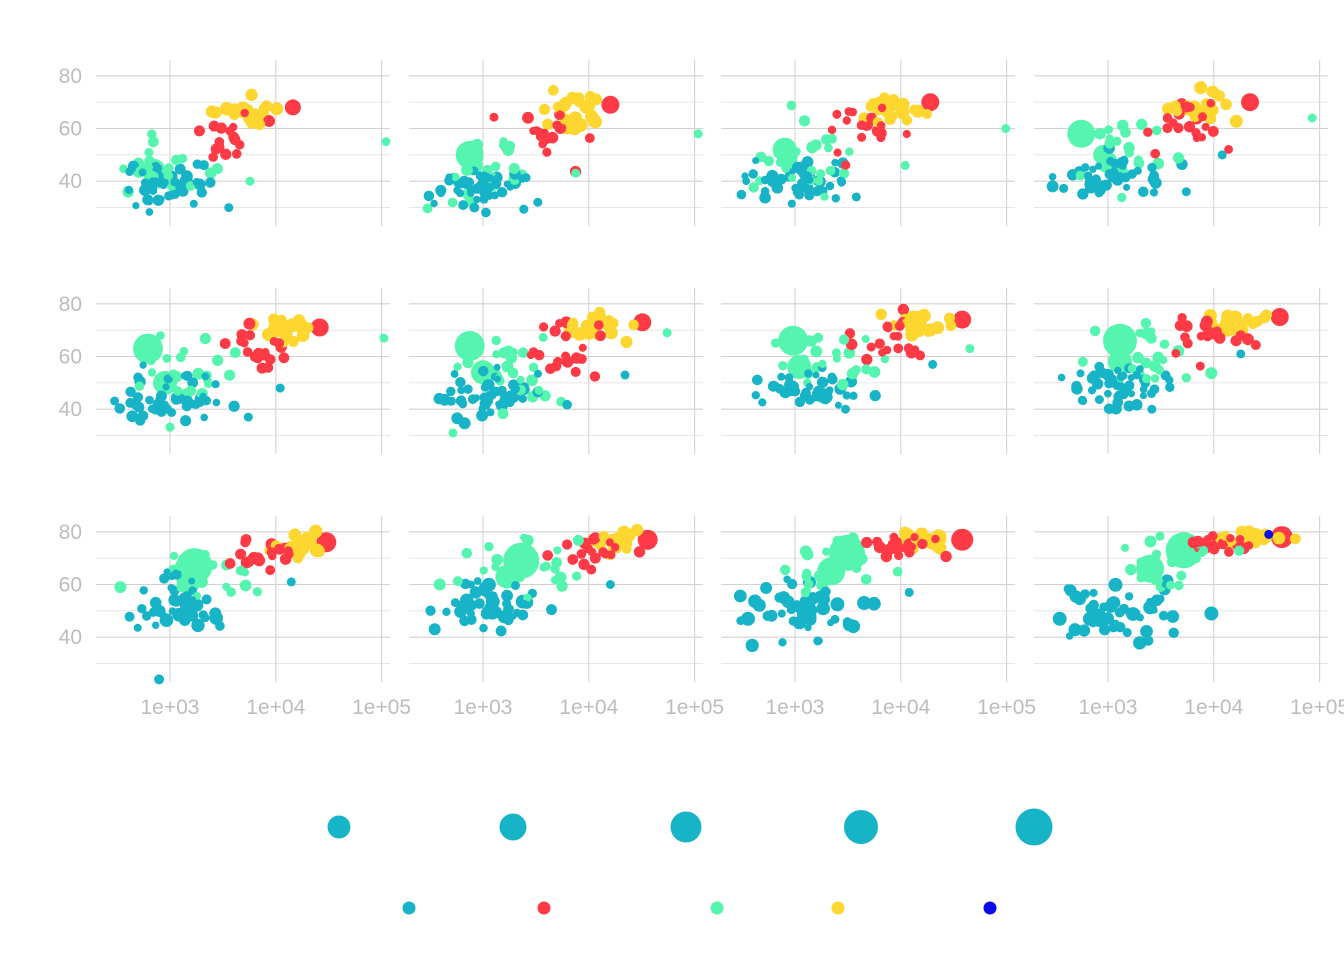  I want to click on x-tick-label: 1e+05, so click(1006, 707).